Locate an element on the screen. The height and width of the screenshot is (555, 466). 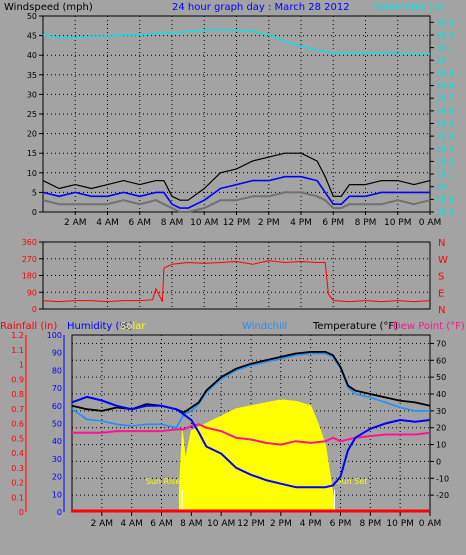
wind-direction-line is located at coordinates (236, 281).